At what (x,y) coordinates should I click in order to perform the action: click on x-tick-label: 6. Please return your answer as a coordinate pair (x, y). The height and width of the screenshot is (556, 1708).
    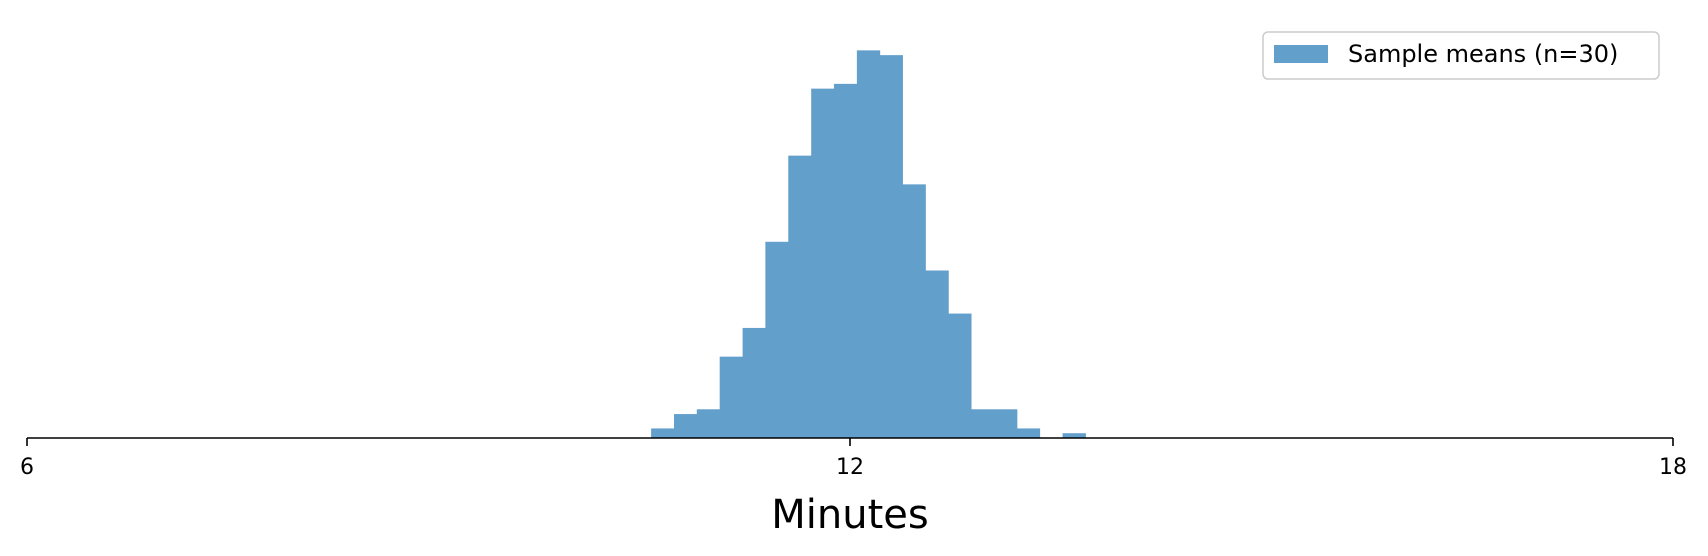
    Looking at the image, I should click on (27, 467).